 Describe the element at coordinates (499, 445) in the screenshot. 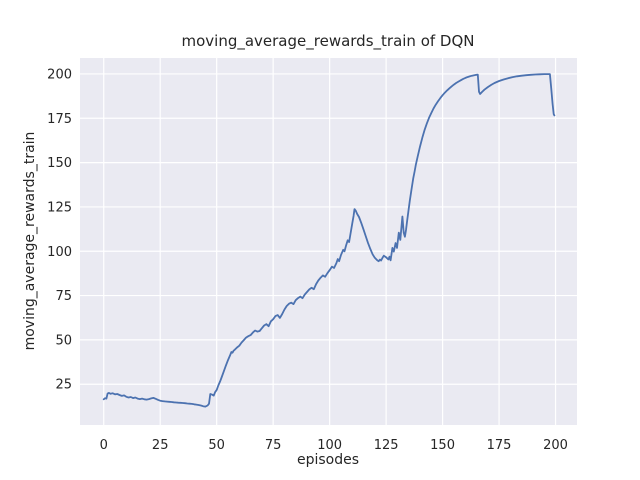

I see `x-tick-label-175: 175` at that location.